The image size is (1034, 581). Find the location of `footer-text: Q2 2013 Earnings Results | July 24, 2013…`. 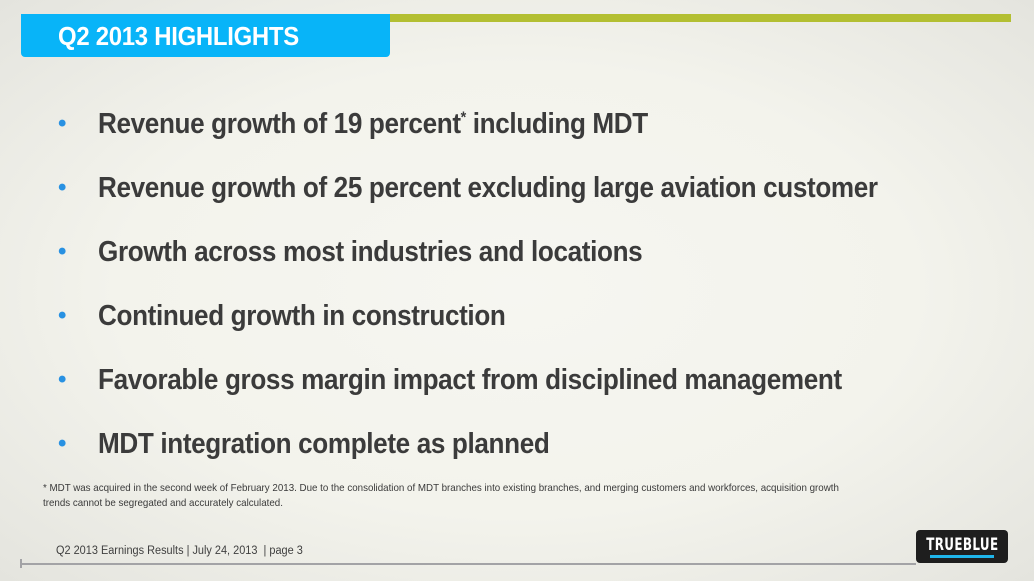

footer-text: Q2 2013 Earnings Results | July 24, 2013… is located at coordinates (179, 551).